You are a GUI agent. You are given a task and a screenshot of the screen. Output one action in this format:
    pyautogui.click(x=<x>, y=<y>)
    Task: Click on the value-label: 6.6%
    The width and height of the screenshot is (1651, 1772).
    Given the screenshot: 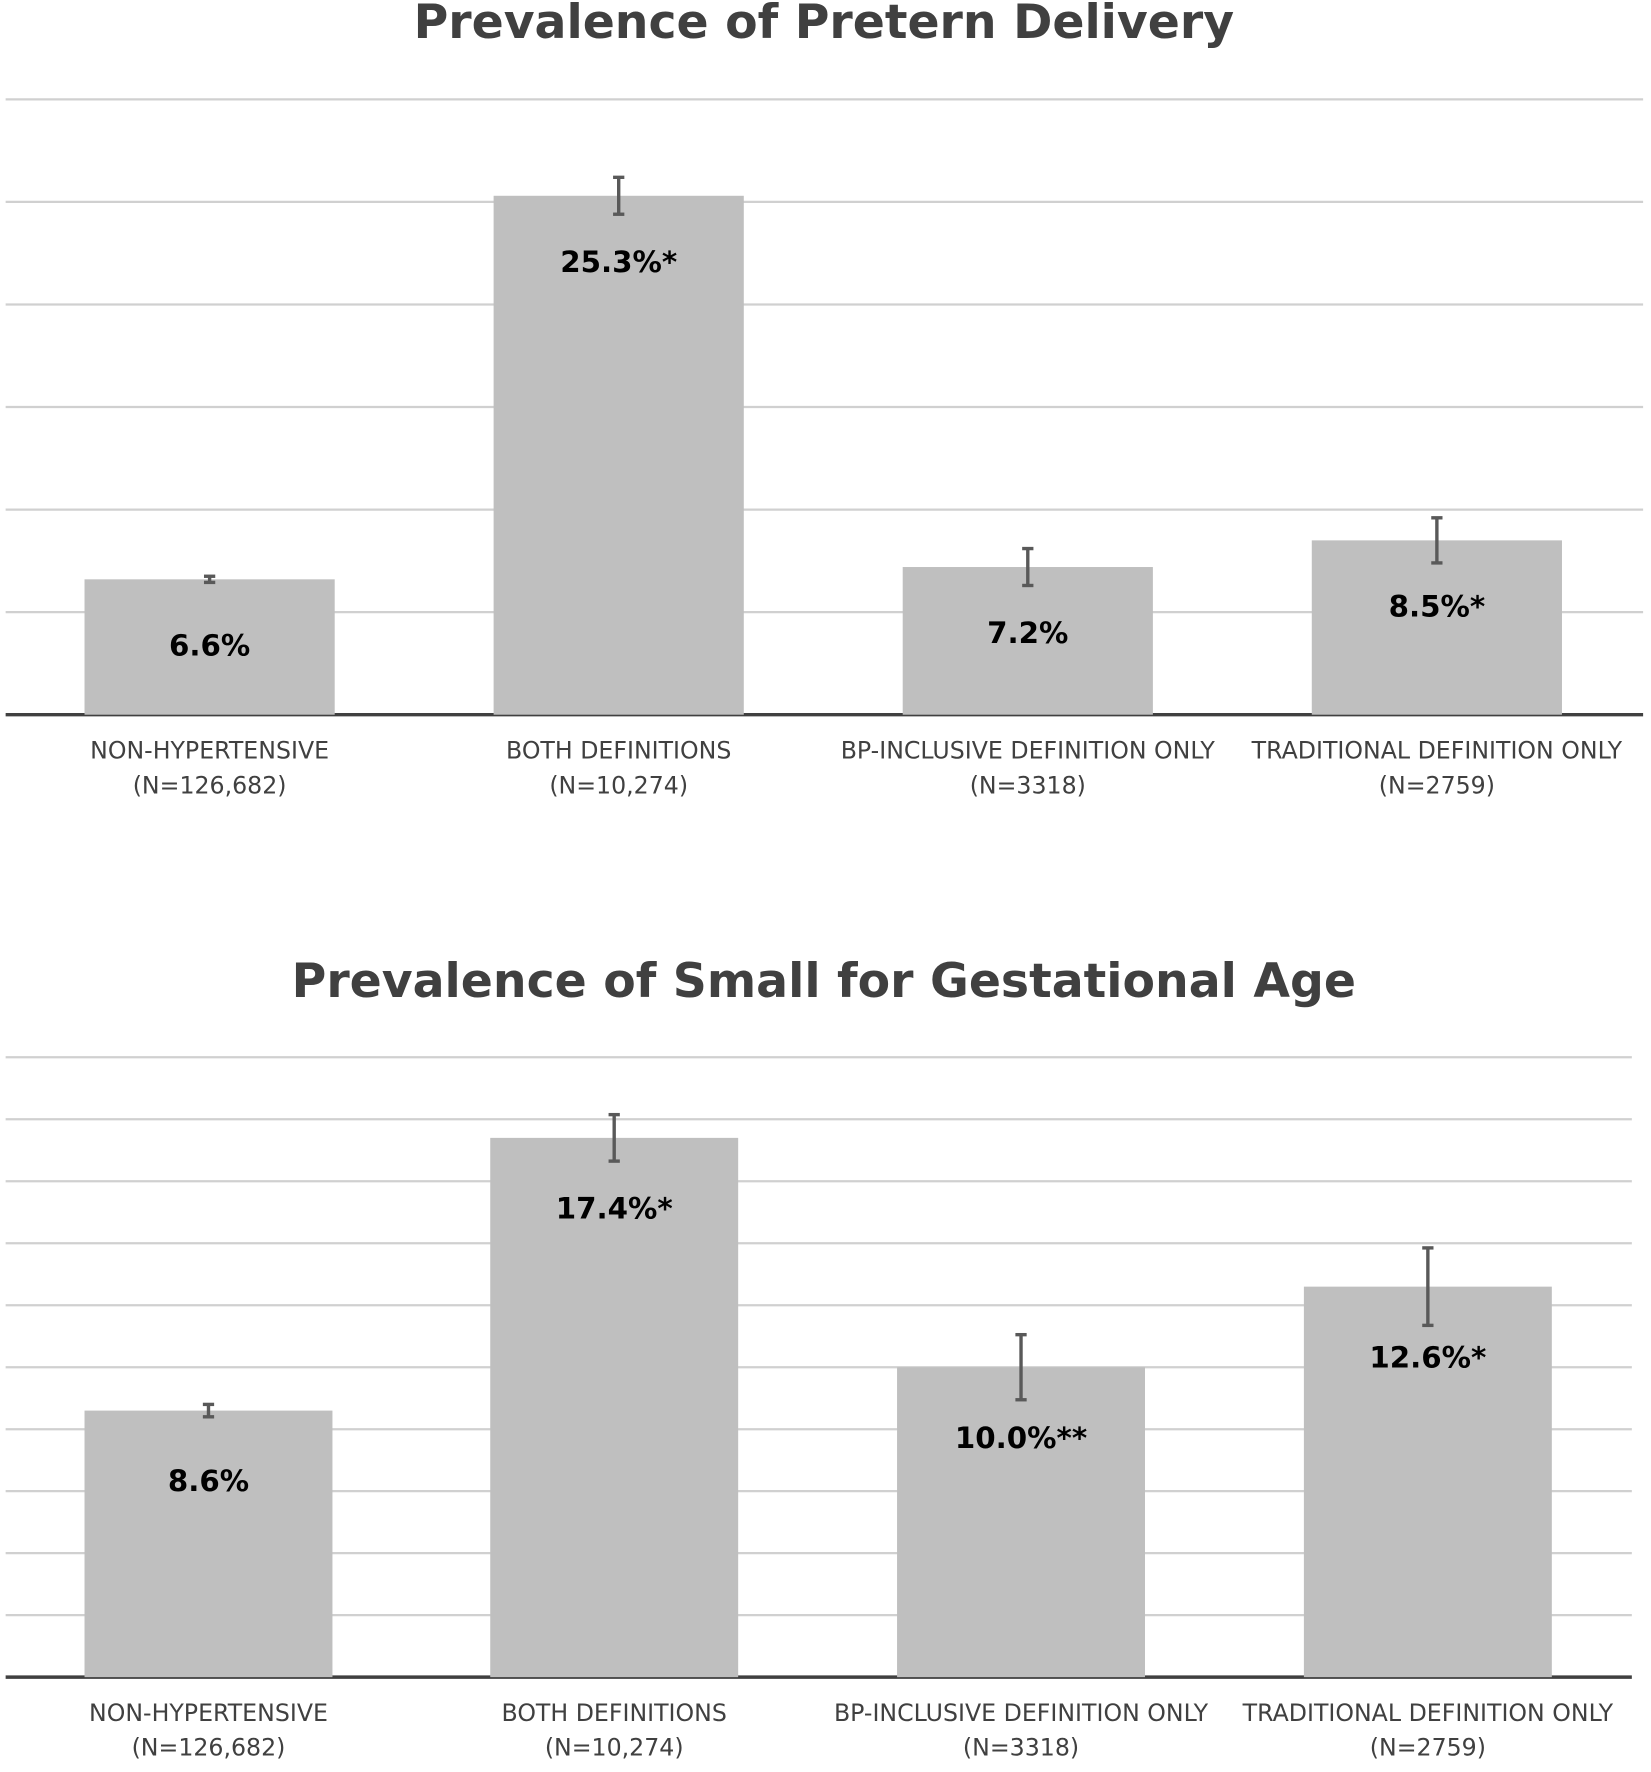 What is the action you would take?
    pyautogui.click(x=209, y=645)
    